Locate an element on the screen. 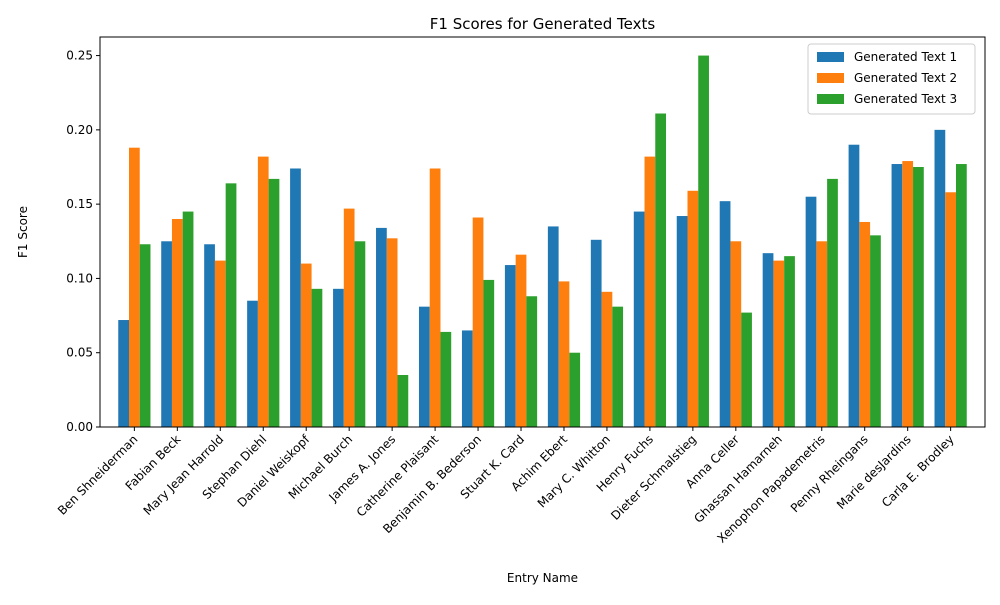 This screenshot has height=605, width=1000. x-tick-label: Carla E. Brodley is located at coordinates (918, 471).